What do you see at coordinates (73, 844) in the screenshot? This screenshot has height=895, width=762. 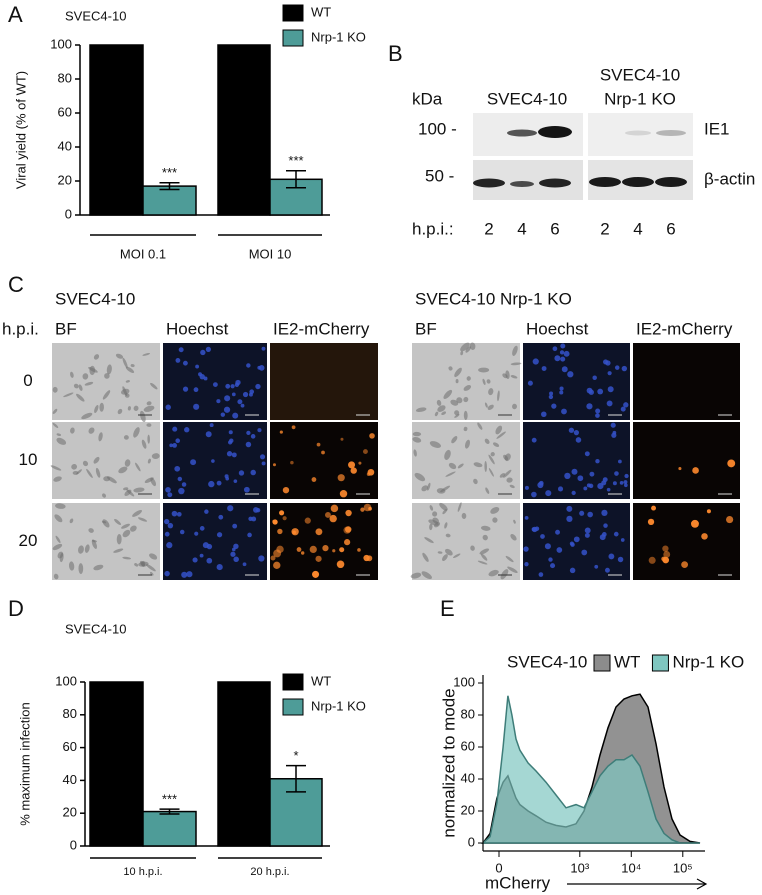 I see `y-tick-label: 0` at bounding box center [73, 844].